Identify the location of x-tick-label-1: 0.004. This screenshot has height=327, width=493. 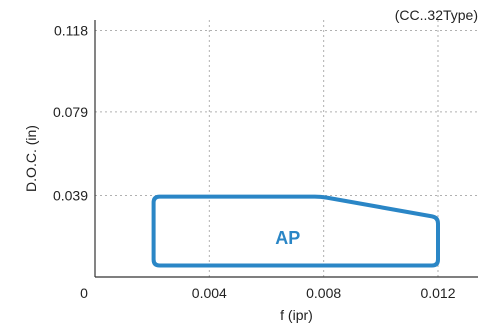
(209, 293).